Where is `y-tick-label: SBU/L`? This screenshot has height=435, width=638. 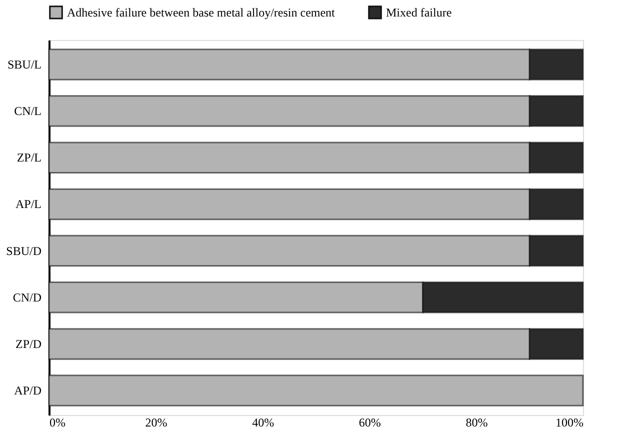 y-tick-label: SBU/L is located at coordinates (24, 64).